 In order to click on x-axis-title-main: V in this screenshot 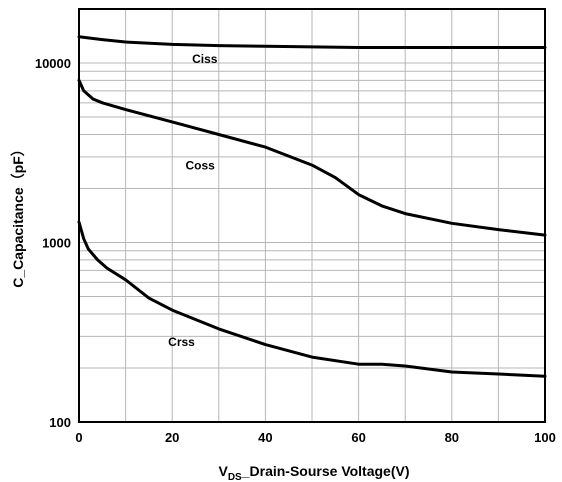, I will do `click(223, 471)`.